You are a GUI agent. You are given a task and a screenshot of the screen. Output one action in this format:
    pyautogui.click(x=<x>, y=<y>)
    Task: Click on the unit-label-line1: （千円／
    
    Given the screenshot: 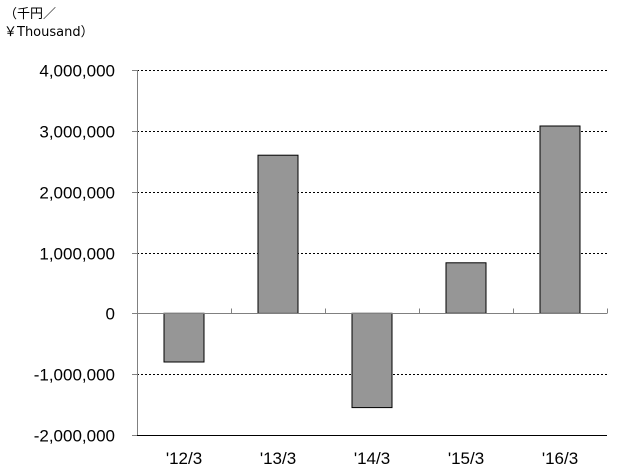 What is the action you would take?
    pyautogui.click(x=30, y=14)
    